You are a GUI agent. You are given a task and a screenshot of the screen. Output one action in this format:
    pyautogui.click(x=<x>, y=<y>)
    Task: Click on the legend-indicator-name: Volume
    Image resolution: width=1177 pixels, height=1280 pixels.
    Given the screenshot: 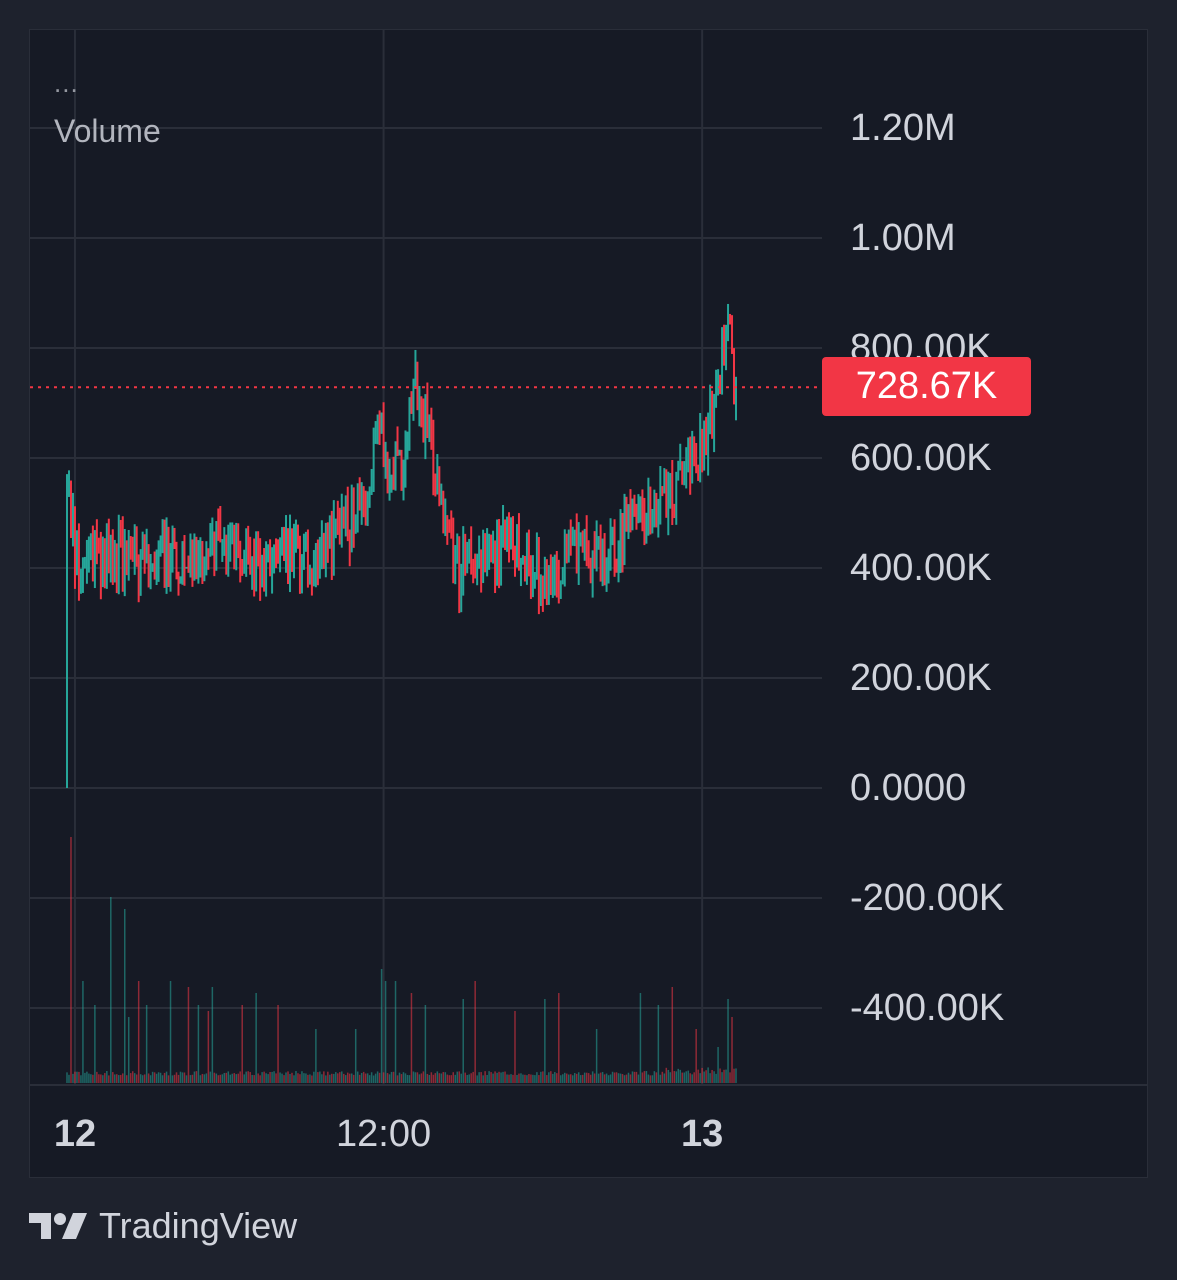 What is the action you would take?
    pyautogui.click(x=107, y=131)
    